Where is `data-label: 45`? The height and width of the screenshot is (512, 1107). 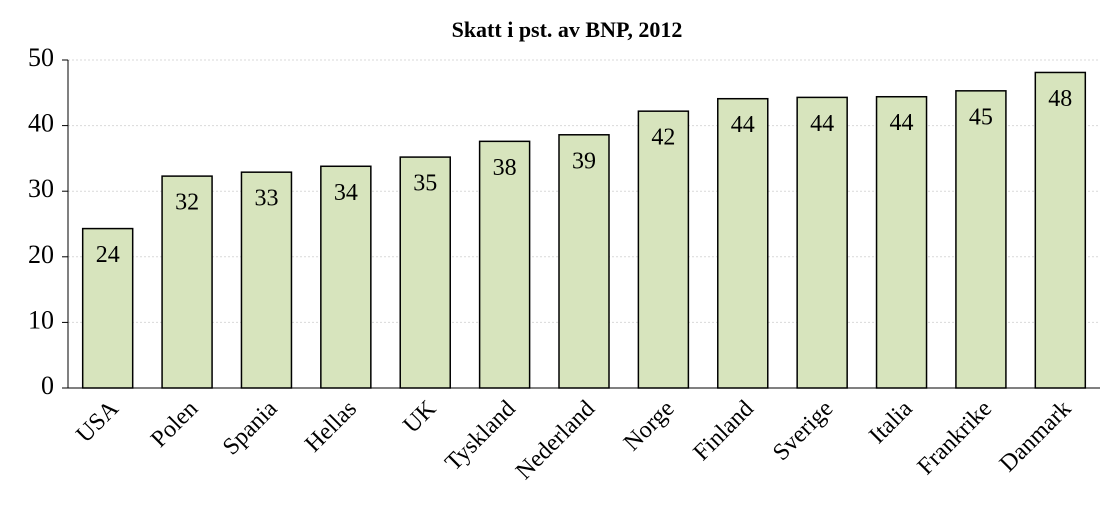 data-label: 45 is located at coordinates (981, 117).